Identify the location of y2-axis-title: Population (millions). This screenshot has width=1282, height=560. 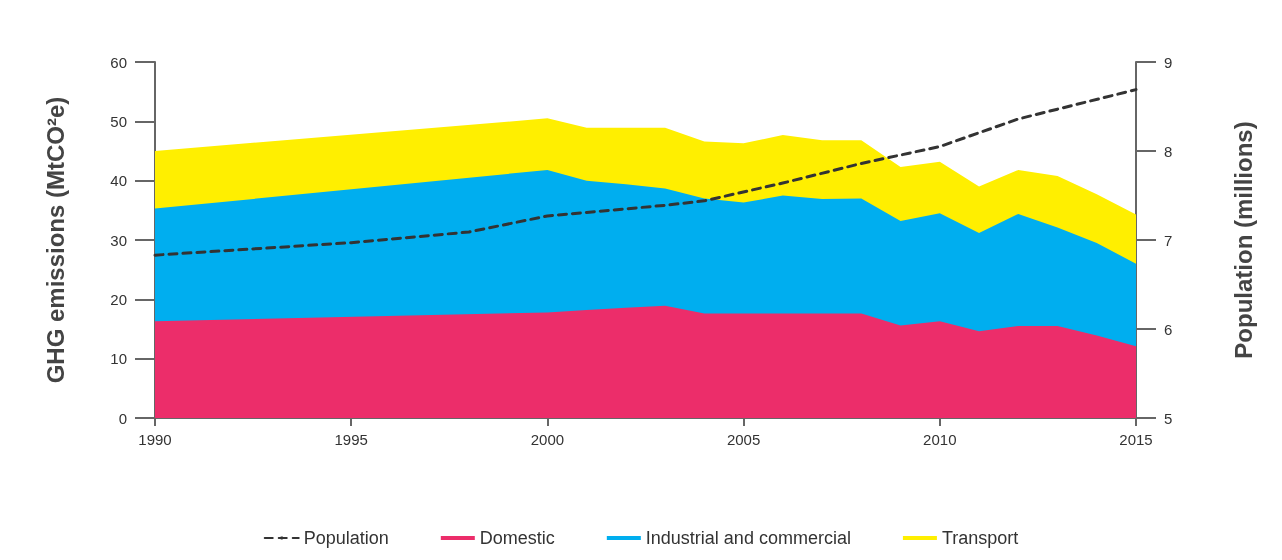
(1243, 240).